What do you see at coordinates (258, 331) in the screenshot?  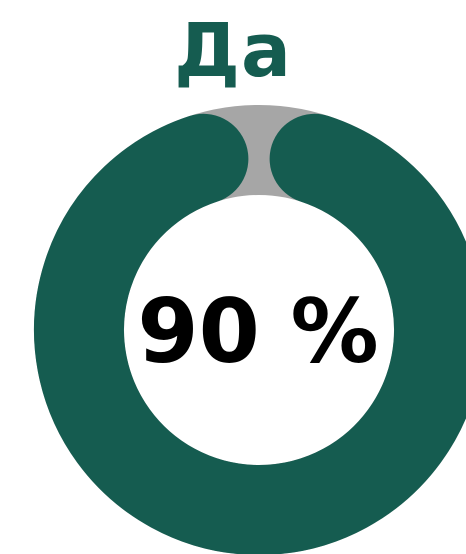 I see `center-percentage-label: 90 %` at bounding box center [258, 331].